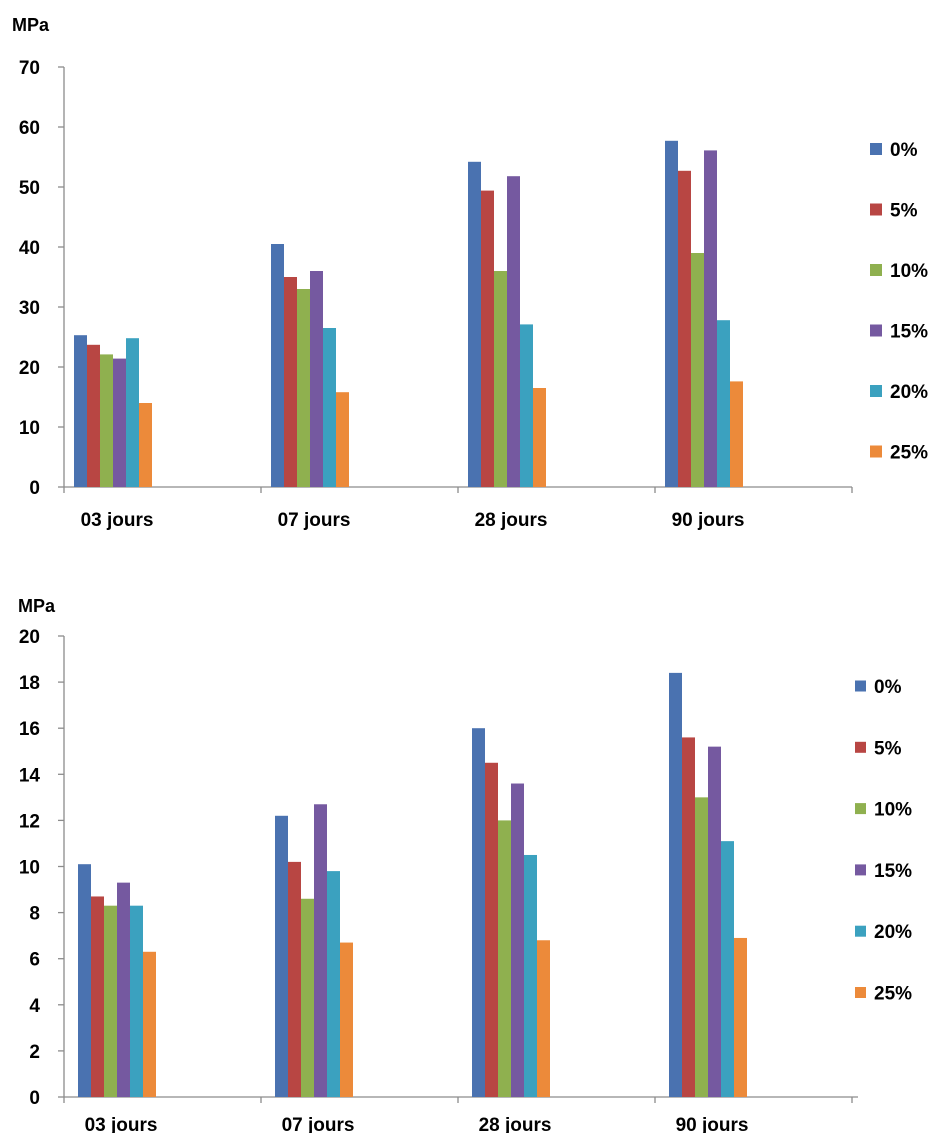 The image size is (944, 1133). Describe the element at coordinates (34, 1052) in the screenshot. I see `y-tick-label: 2` at that location.